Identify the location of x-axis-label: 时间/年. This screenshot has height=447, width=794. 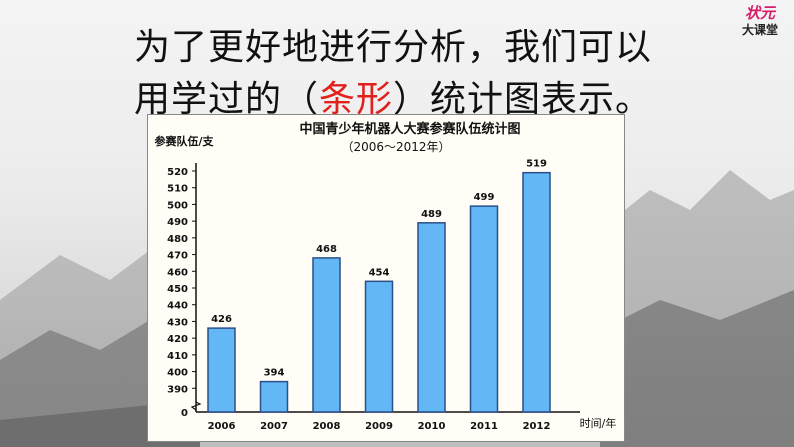
(598, 423).